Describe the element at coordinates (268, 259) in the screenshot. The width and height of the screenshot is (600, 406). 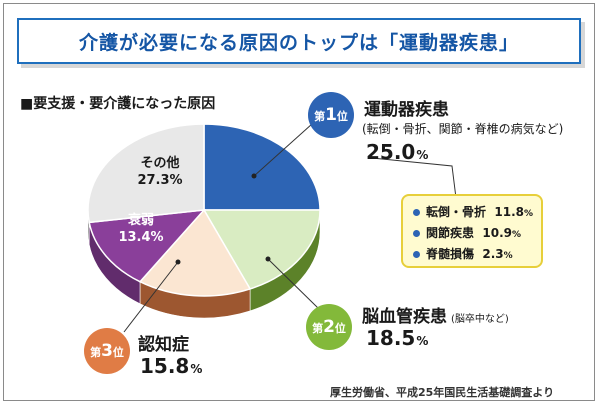
I see `leader-dot-second` at that location.